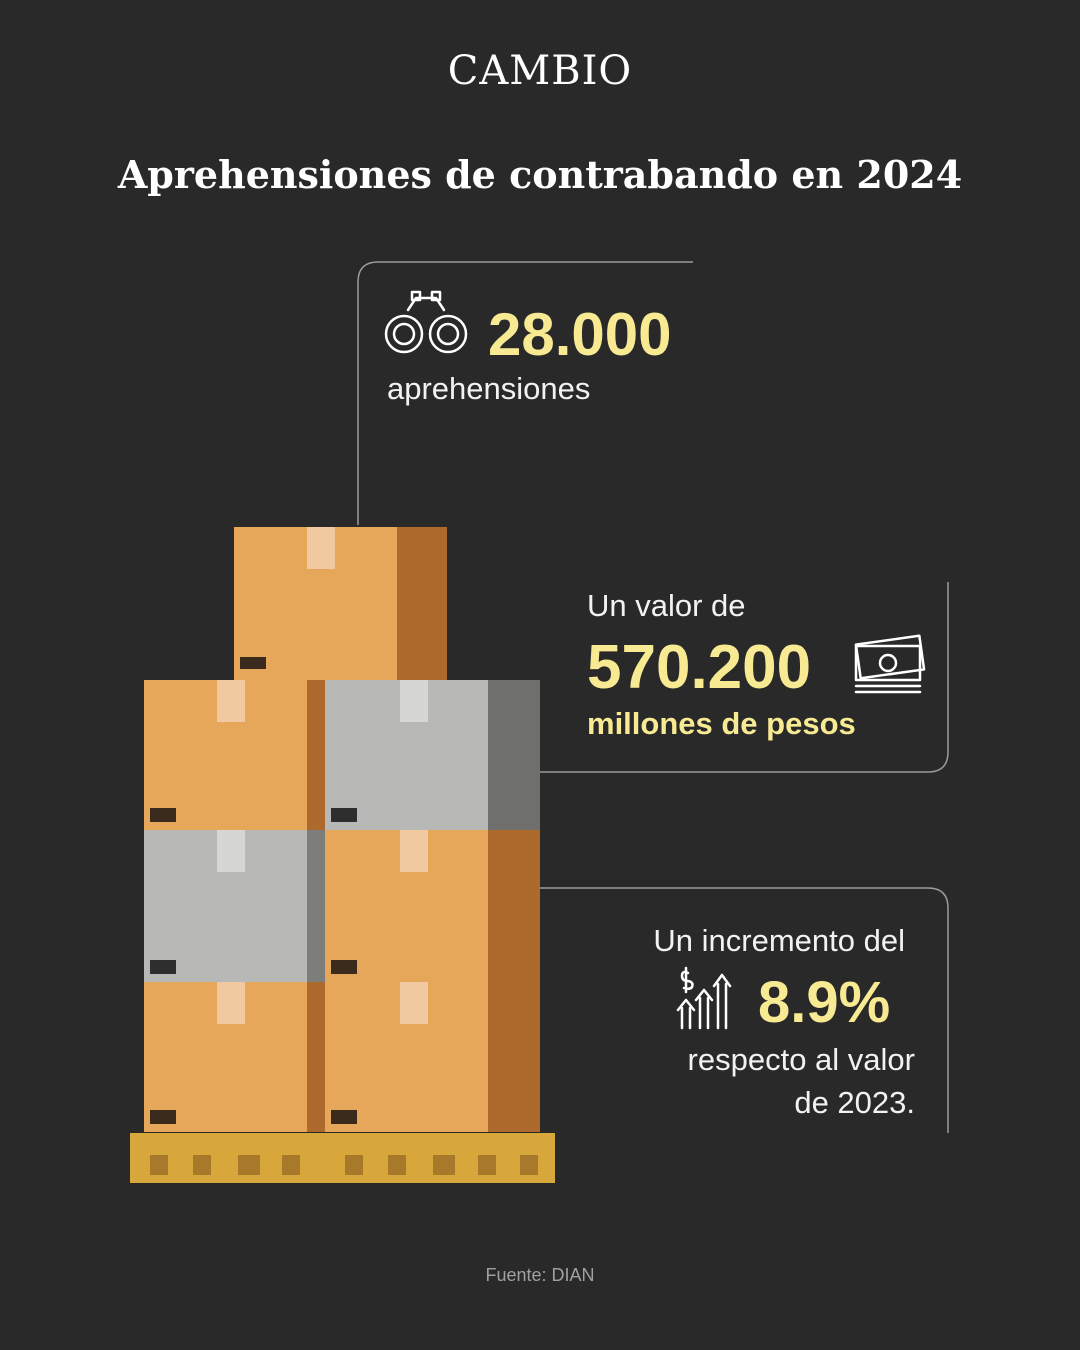 The image size is (1080, 1350). What do you see at coordinates (580, 334) in the screenshot?
I see `stat-value: 28.000` at bounding box center [580, 334].